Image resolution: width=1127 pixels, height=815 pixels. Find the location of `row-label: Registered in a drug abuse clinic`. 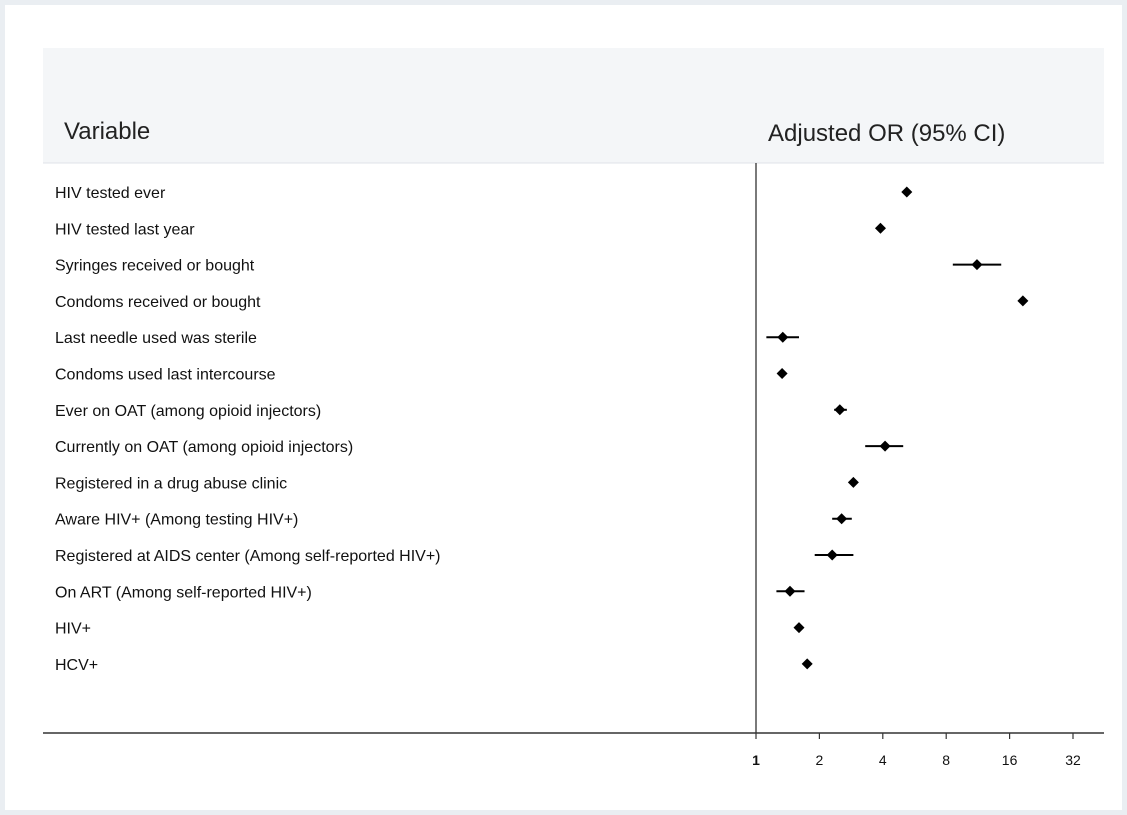

row-label: Registered in a drug abuse clinic is located at coordinates (171, 483).